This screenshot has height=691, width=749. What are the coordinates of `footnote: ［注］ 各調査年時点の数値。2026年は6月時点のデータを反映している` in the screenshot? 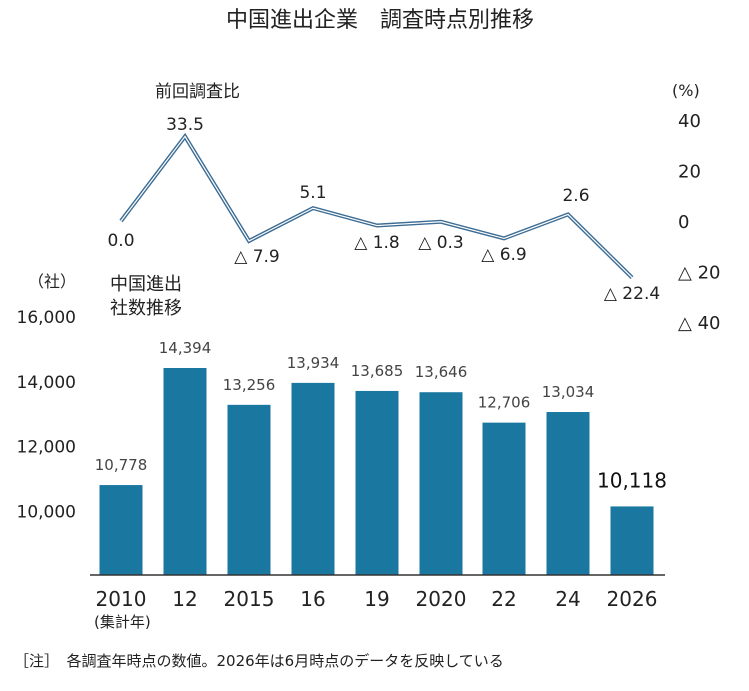 It's located at (259, 661).